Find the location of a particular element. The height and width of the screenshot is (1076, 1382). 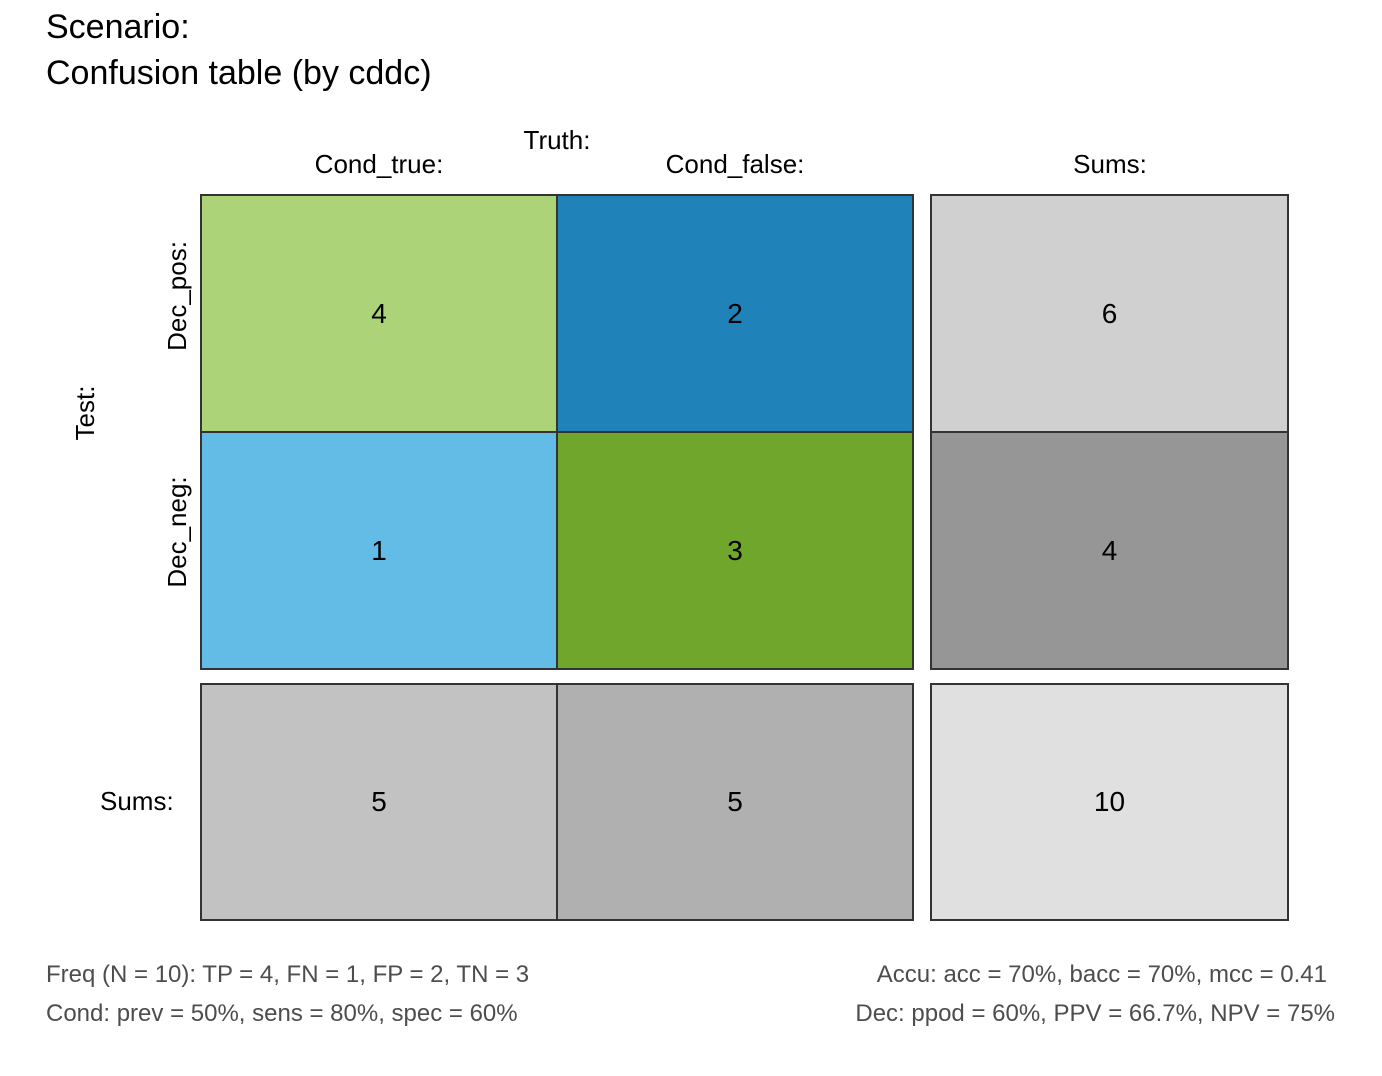

row-header-sums: Sums: is located at coordinates (137, 801).